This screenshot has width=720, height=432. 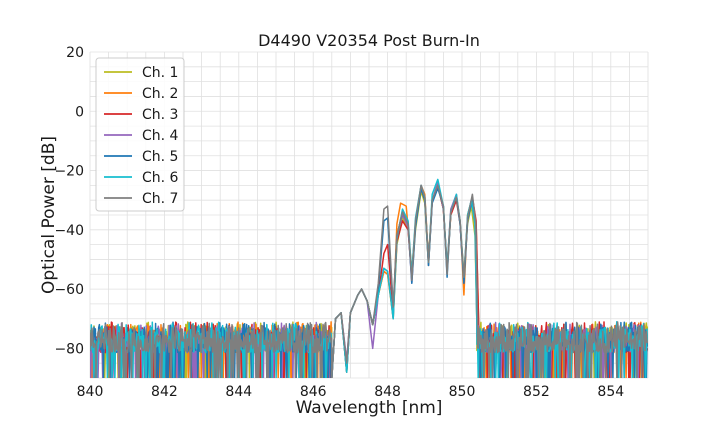 What do you see at coordinates (79, 112) in the screenshot?
I see `y-tick-label: 0` at bounding box center [79, 112].